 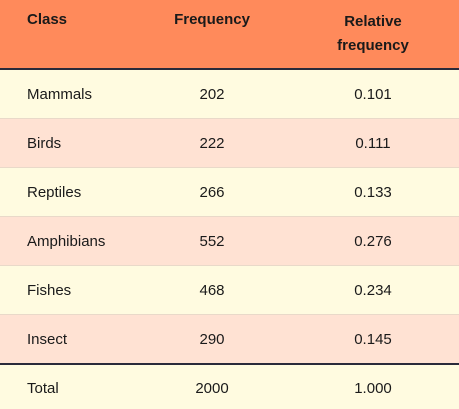 I want to click on cell-relative: 0.276, so click(x=366, y=241).